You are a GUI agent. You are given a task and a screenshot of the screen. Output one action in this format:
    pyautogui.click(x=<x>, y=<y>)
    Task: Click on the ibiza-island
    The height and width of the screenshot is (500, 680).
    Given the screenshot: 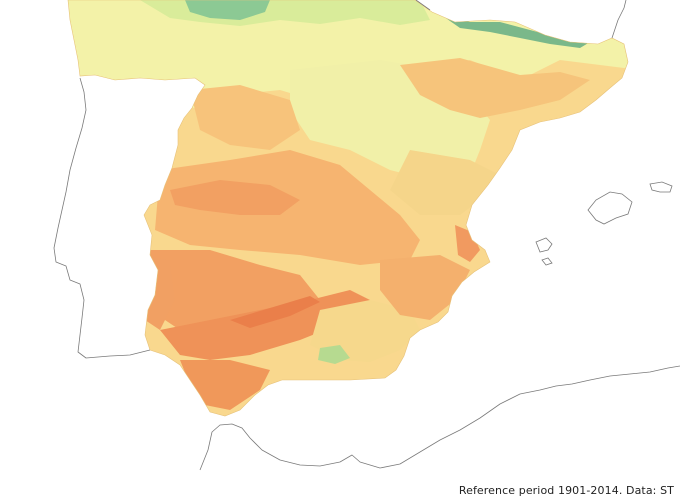 What is the action you would take?
    pyautogui.click(x=544, y=245)
    